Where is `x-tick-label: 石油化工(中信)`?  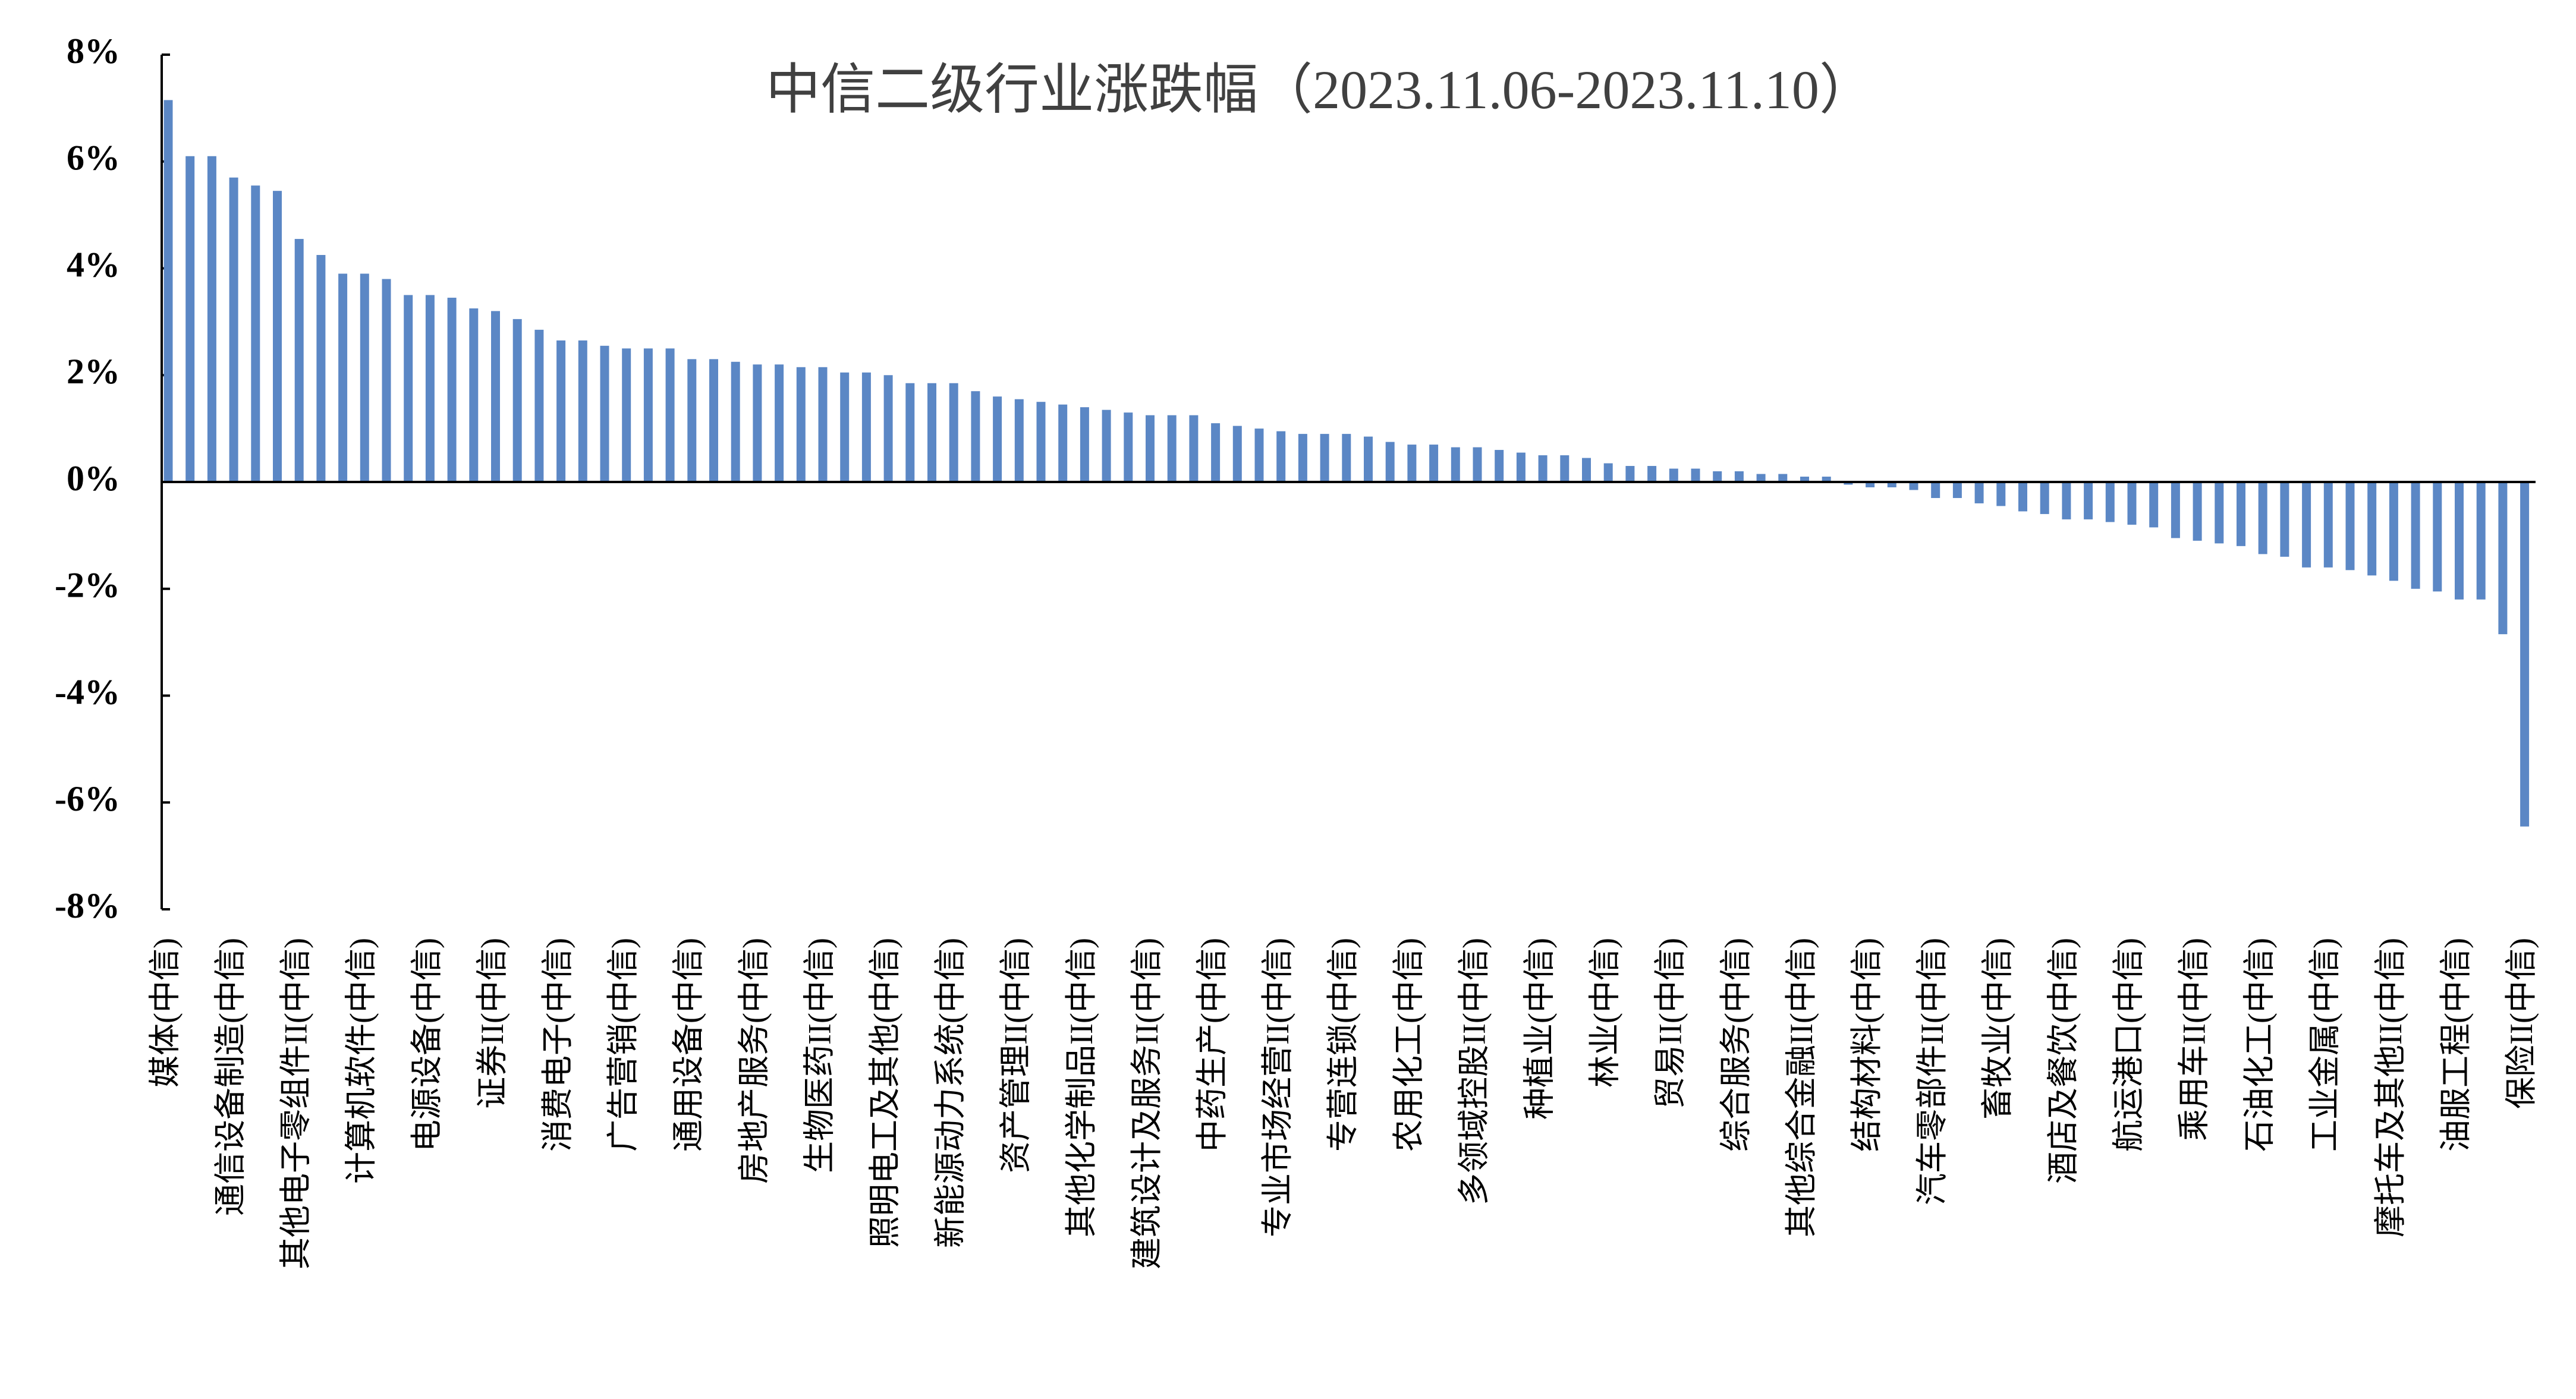 x-tick-label: 石油化工(中信) is located at coordinates (2260, 1045).